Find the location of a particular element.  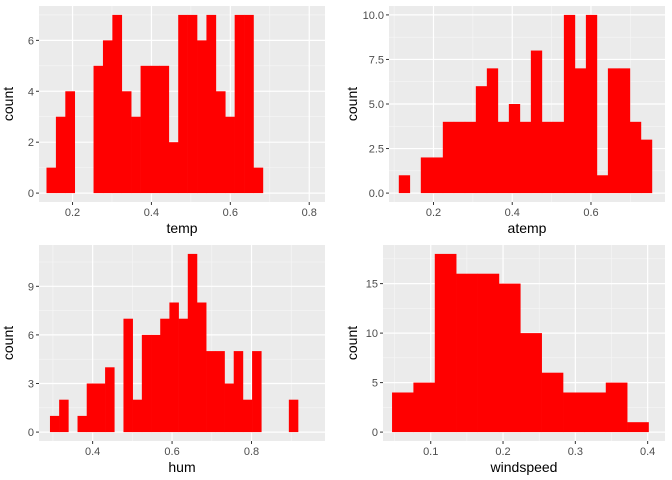

y-tick-label: 5 is located at coordinates (375, 384).